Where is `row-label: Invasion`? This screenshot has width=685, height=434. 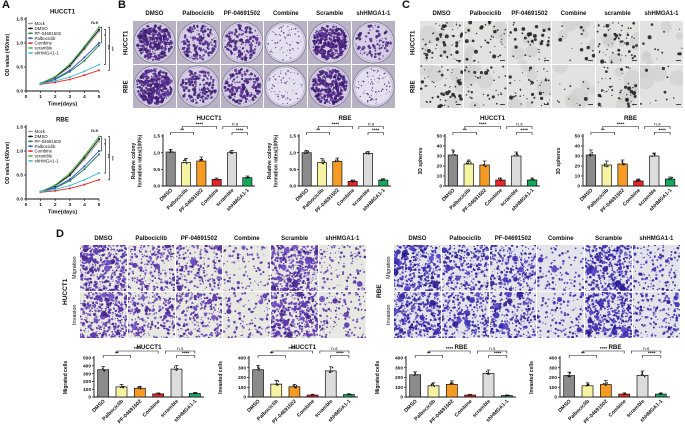
row-label: Invasion is located at coordinates (75, 315).